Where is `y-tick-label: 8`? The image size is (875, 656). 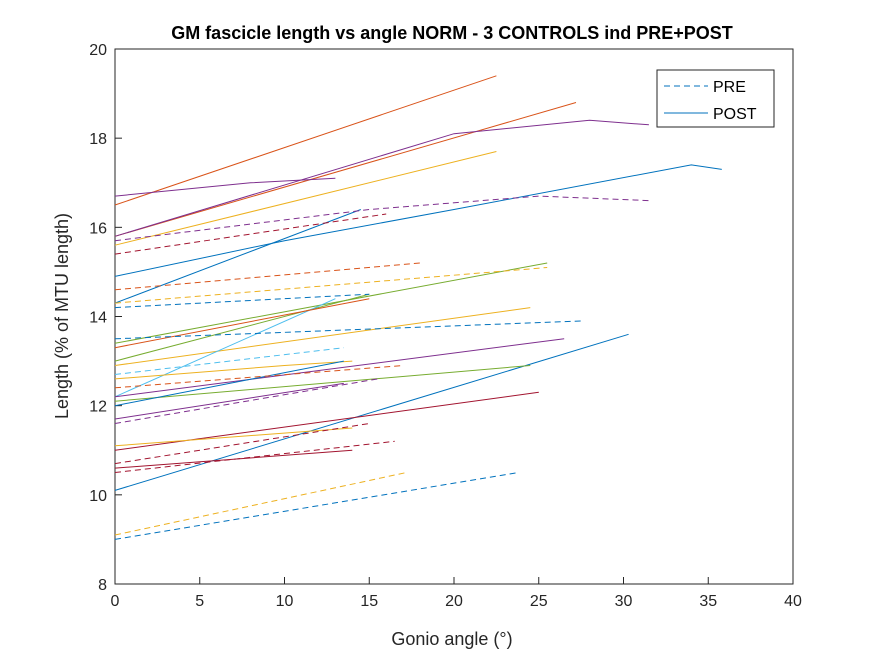
y-tick-label: 8 is located at coordinates (102, 585).